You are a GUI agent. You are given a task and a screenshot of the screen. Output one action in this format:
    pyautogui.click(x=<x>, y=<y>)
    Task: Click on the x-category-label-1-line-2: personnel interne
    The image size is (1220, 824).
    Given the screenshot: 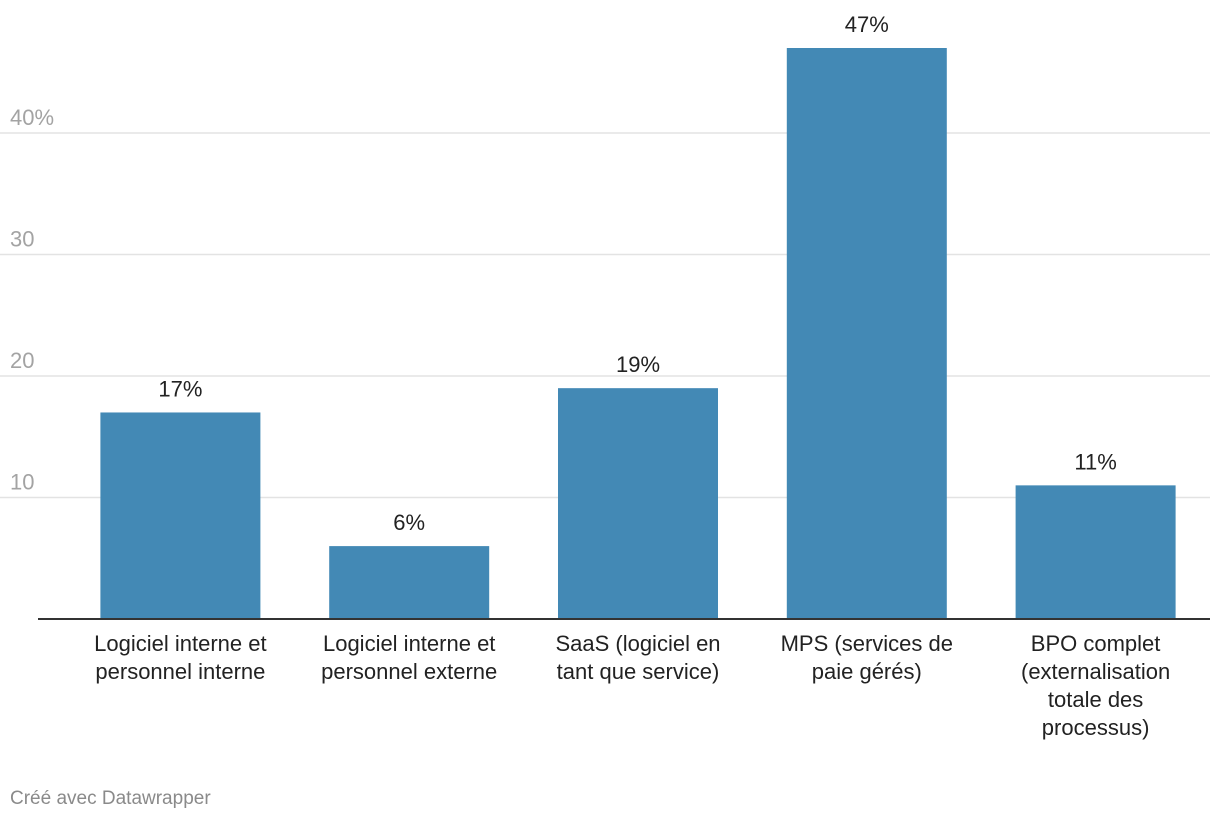 What is the action you would take?
    pyautogui.click(x=180, y=671)
    